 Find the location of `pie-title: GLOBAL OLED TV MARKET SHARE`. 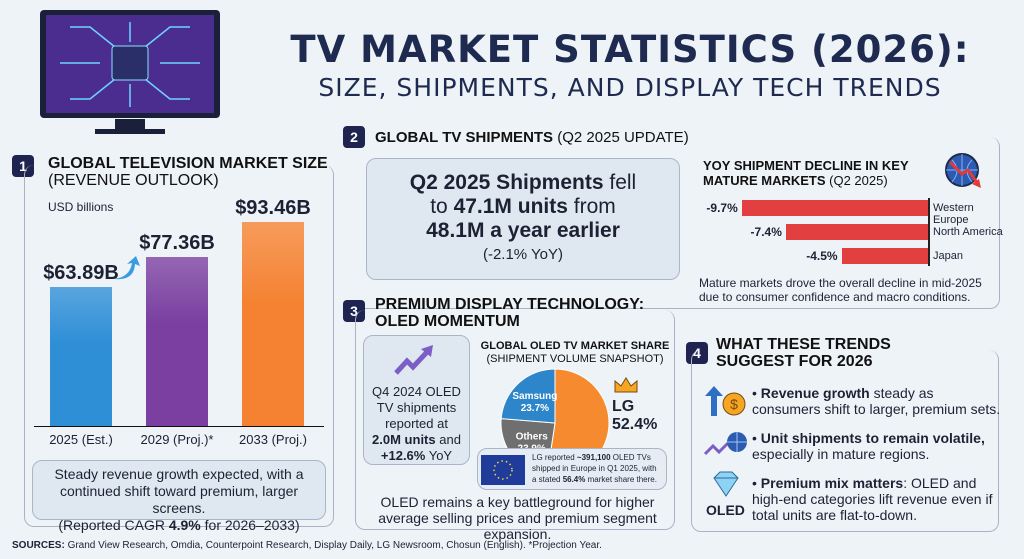

pie-title: GLOBAL OLED TV MARKET SHARE is located at coordinates (575, 346).